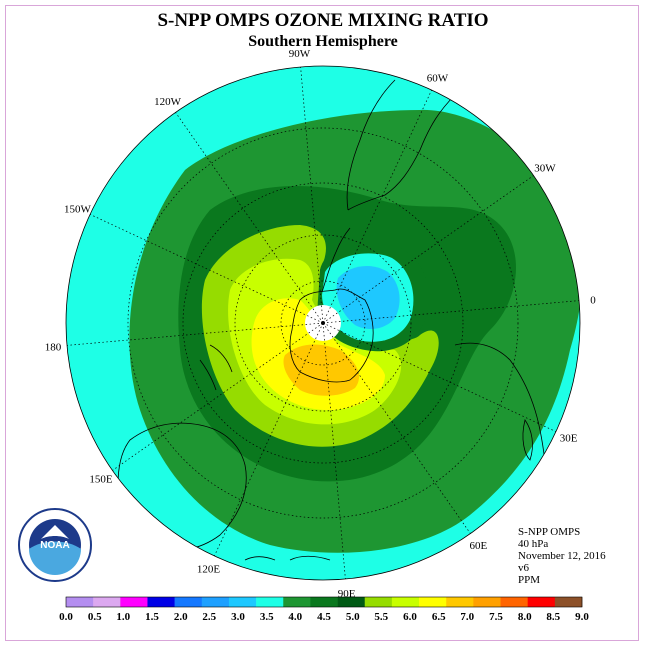  I want to click on longitude-label: 120E, so click(209, 570).